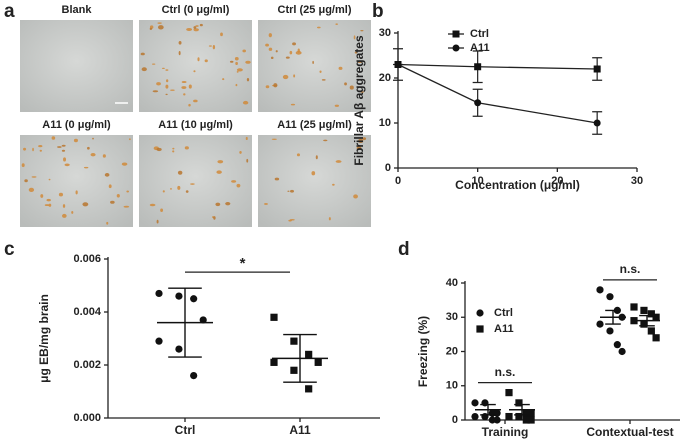 The height and width of the screenshot is (441, 685). What do you see at coordinates (388, 168) in the screenshot?
I see `y-tick-label: 0` at bounding box center [388, 168].